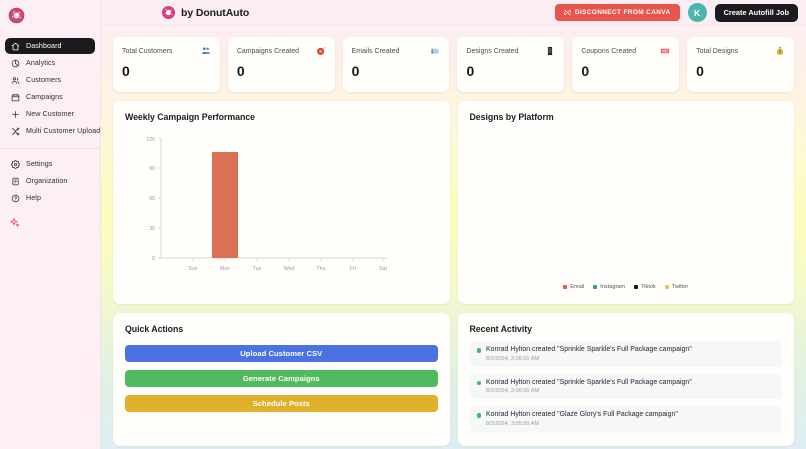 Image resolution: width=806 pixels, height=449 pixels. I want to click on question-circle-icon, so click(15, 198).